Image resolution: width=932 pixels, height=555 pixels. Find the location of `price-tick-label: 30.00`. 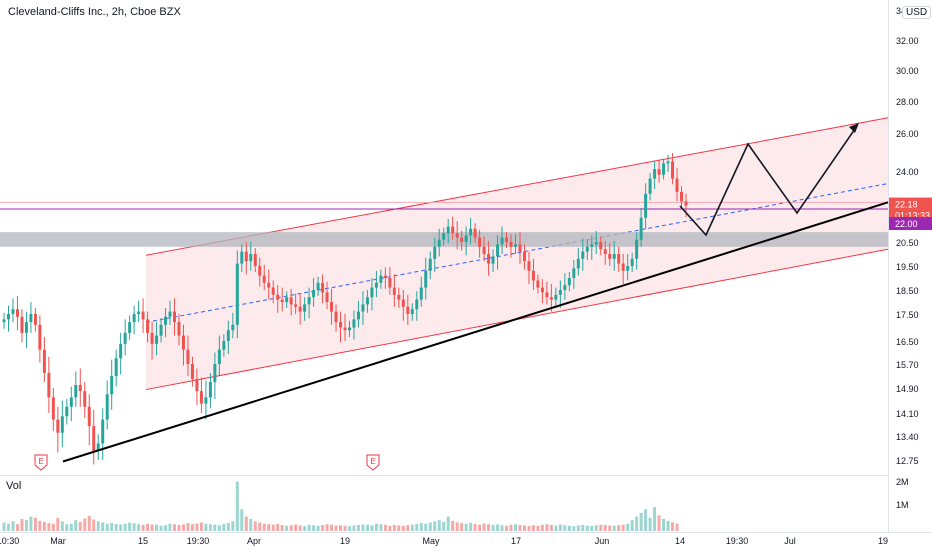

price-tick-label: 30.00 is located at coordinates (907, 71).